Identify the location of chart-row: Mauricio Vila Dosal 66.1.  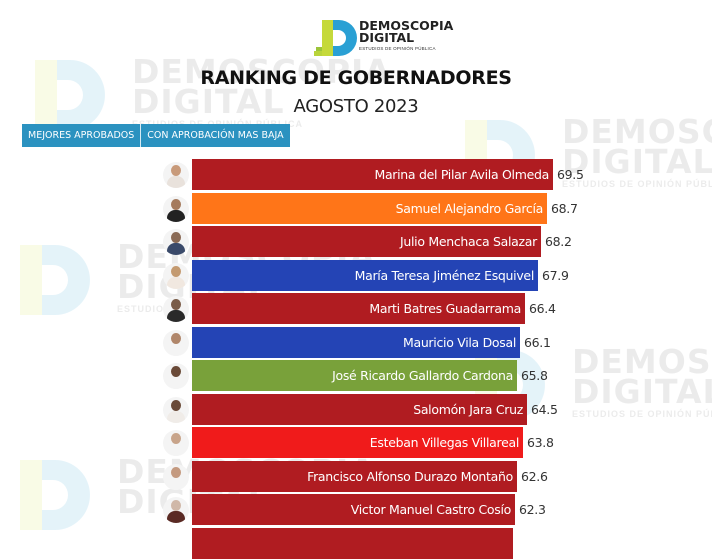
(356, 343).